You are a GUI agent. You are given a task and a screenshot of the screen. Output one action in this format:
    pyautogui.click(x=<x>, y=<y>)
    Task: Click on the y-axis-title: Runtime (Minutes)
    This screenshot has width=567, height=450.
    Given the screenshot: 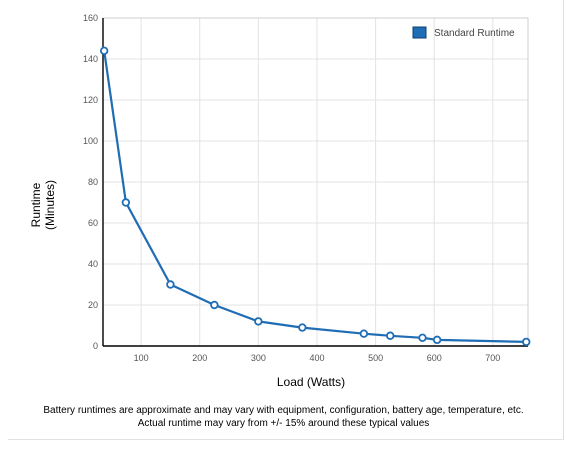 What is the action you would take?
    pyautogui.click(x=43, y=205)
    